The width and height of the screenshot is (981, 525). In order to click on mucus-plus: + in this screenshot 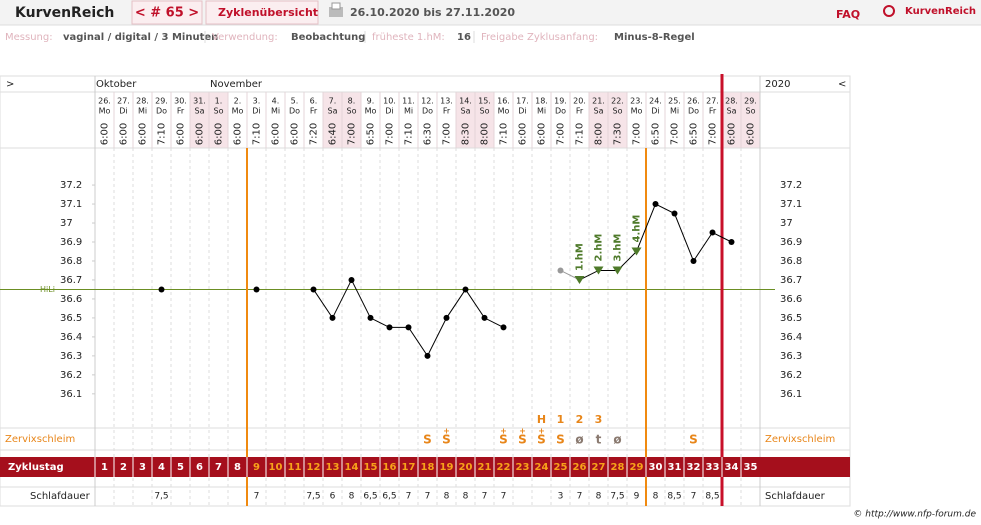, I will do `click(541, 431)`.